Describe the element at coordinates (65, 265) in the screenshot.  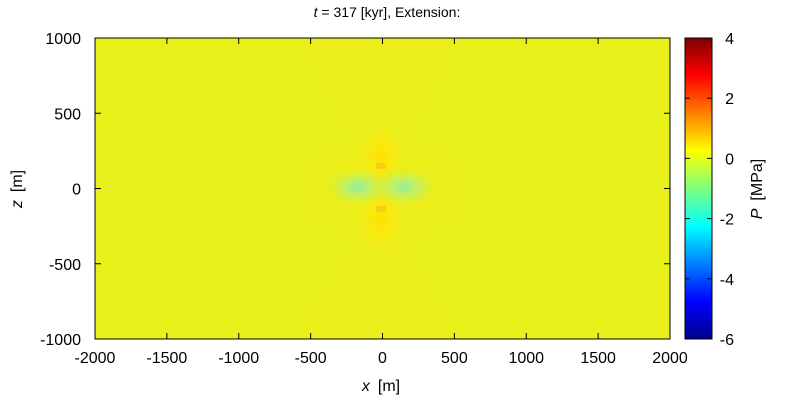
I see `y-tick-label: -500` at that location.